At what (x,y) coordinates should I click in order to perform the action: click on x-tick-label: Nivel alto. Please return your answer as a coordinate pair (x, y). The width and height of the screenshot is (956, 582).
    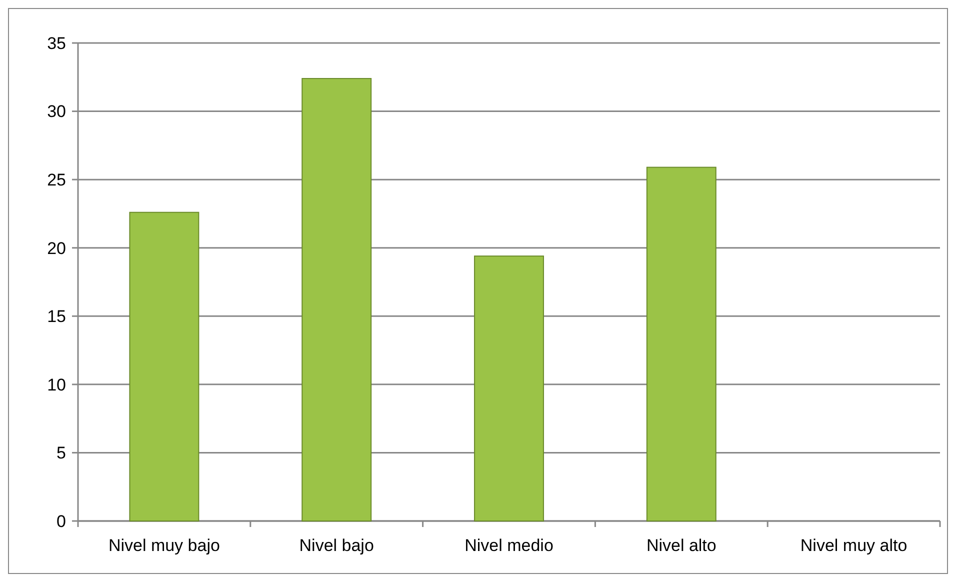
    Looking at the image, I should click on (681, 545).